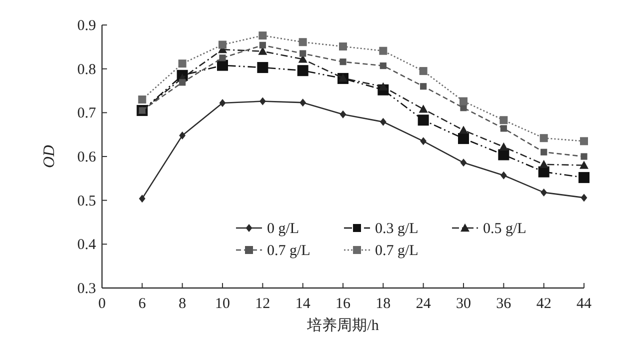 The width and height of the screenshot is (636, 340). I want to click on y-tick-label: 0.7, so click(86, 114).